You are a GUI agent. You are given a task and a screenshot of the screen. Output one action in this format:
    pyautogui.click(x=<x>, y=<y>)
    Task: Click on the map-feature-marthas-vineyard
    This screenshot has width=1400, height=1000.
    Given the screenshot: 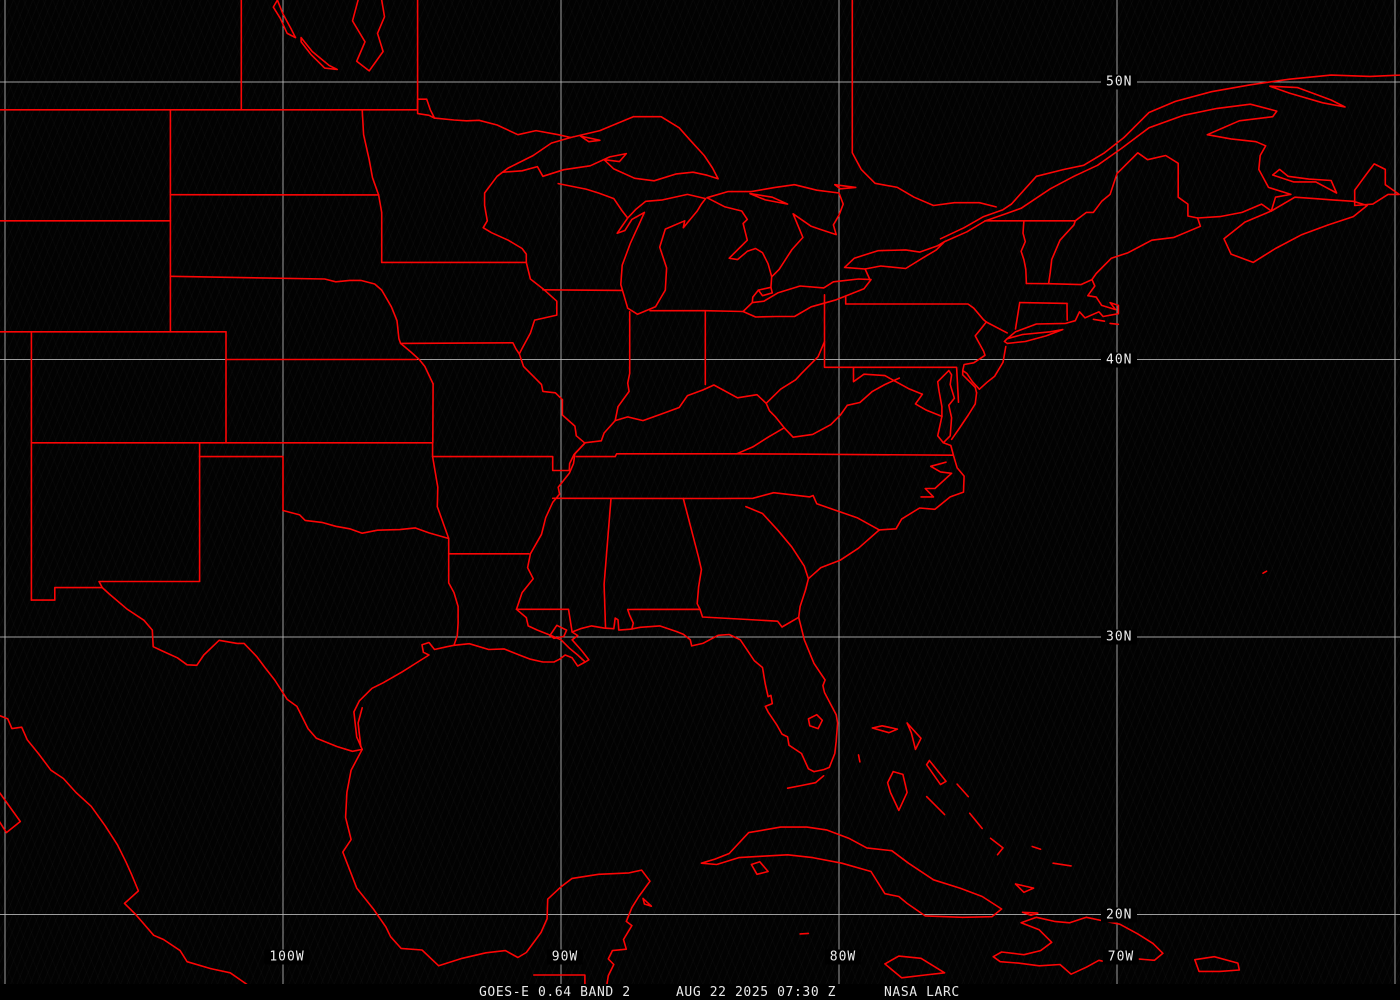 What is the action you would take?
    pyautogui.click(x=1099, y=320)
    